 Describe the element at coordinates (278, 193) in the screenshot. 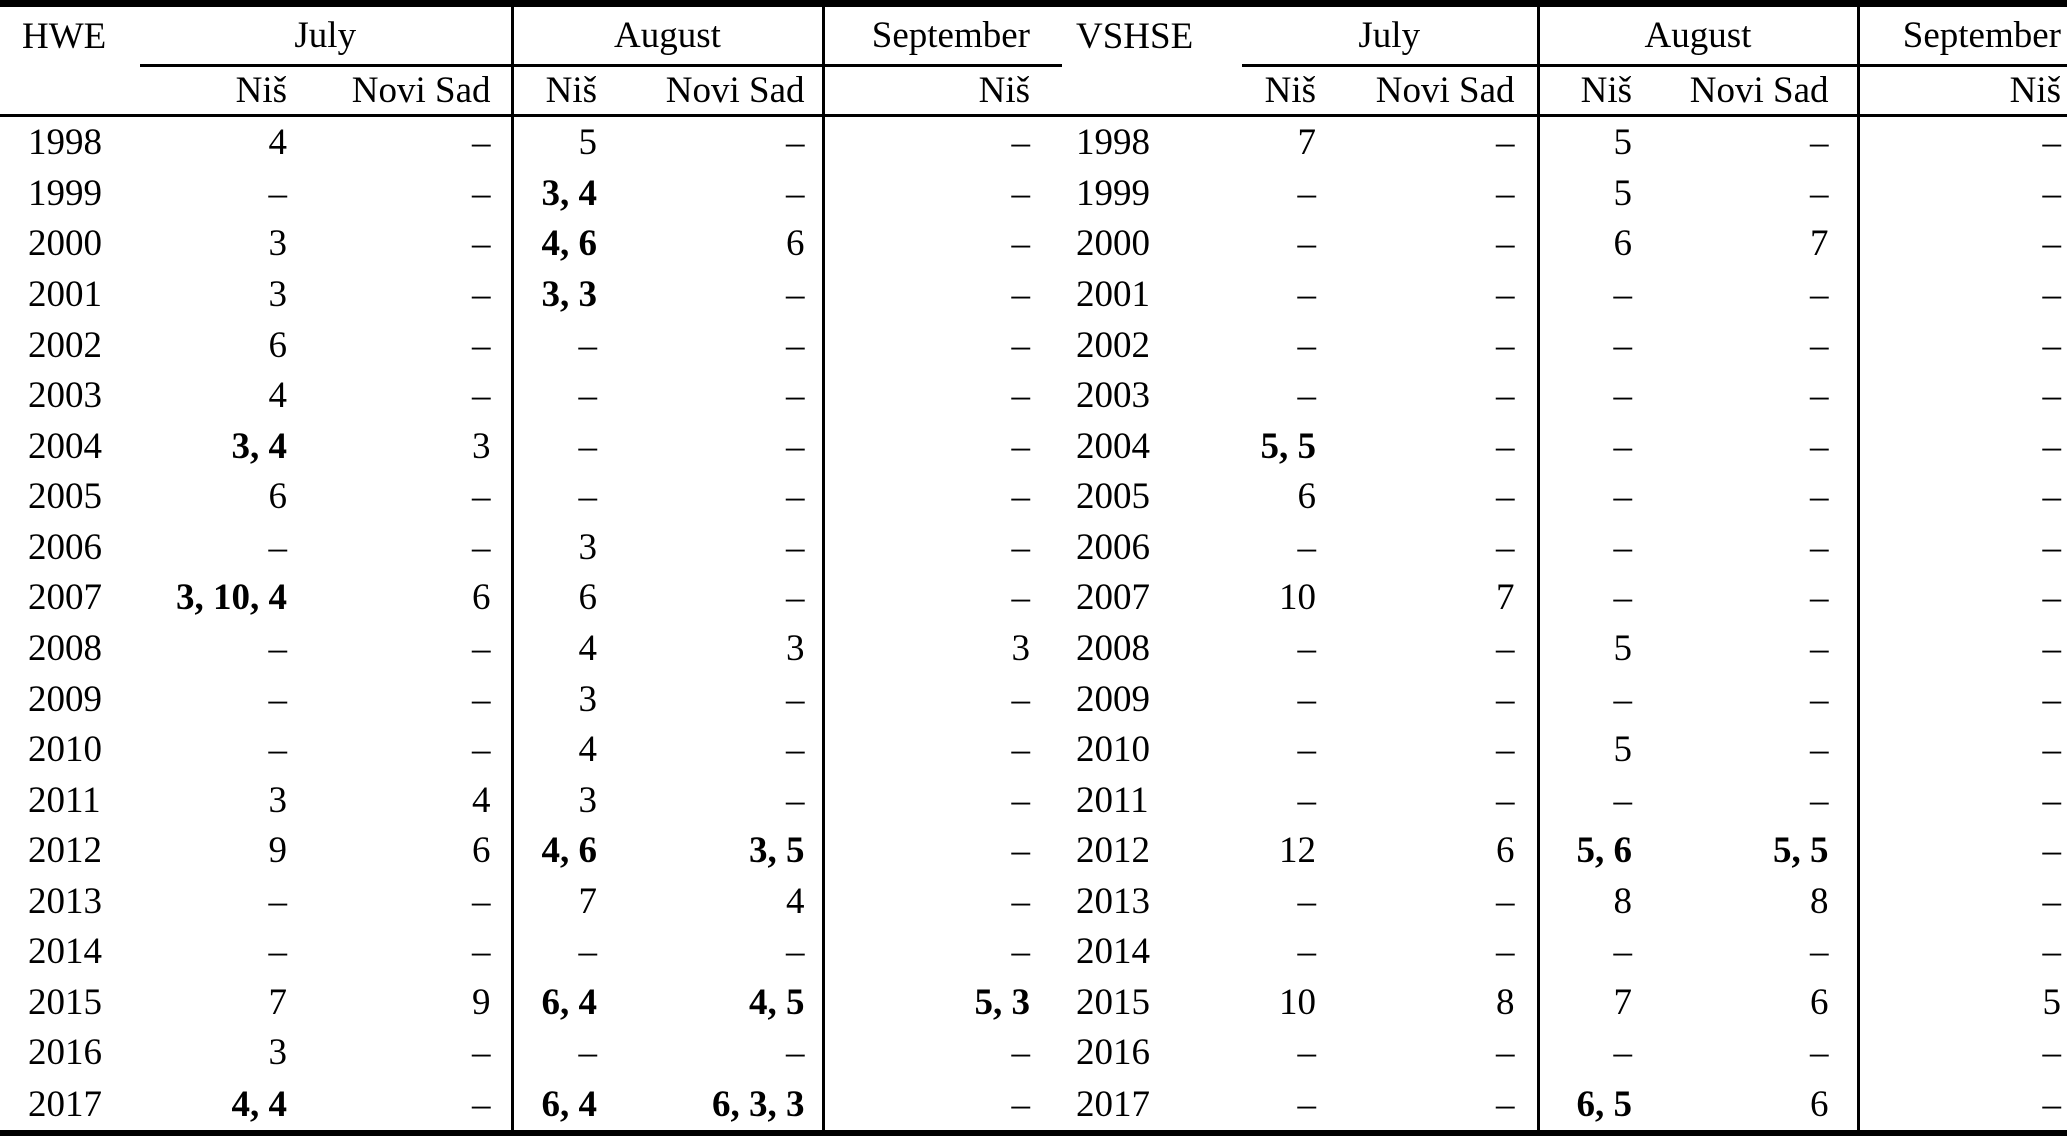

I see `cell-hwe-july-nis: –` at that location.